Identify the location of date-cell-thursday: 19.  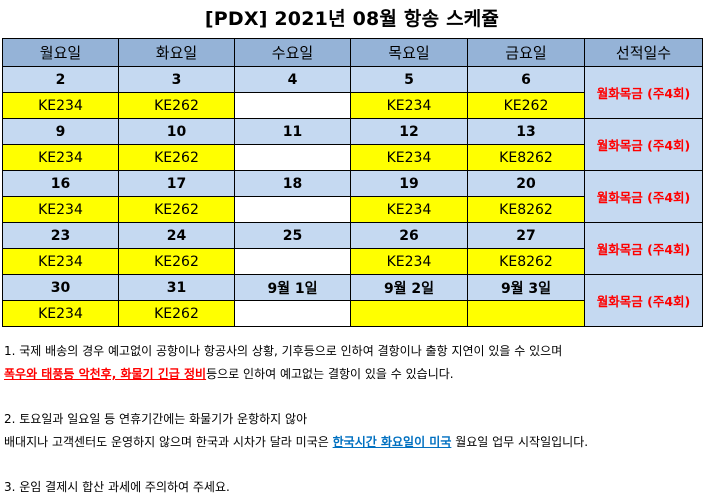
(409, 183).